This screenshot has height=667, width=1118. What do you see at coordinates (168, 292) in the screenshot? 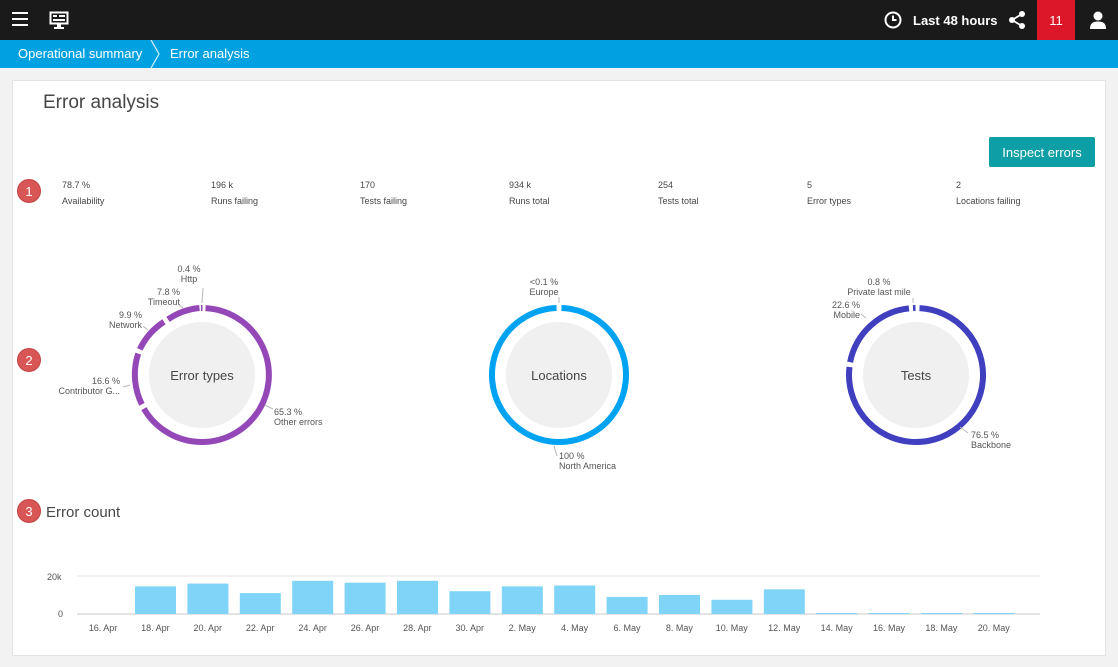
I see `seg-label-pct: 7.8 %` at bounding box center [168, 292].